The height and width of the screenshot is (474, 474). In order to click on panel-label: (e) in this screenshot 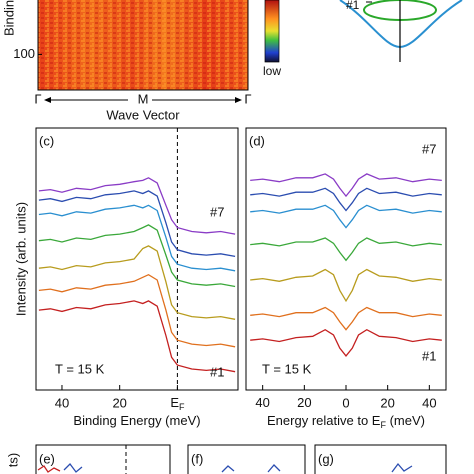, I will do `click(47, 458)`.